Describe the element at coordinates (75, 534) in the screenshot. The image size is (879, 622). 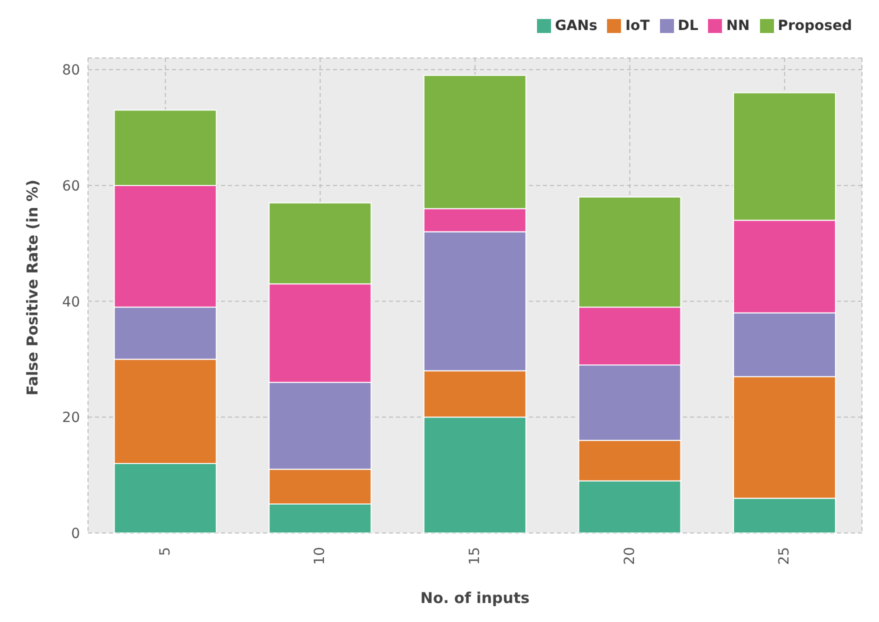
I see `y-tick-label: 0` at that location.